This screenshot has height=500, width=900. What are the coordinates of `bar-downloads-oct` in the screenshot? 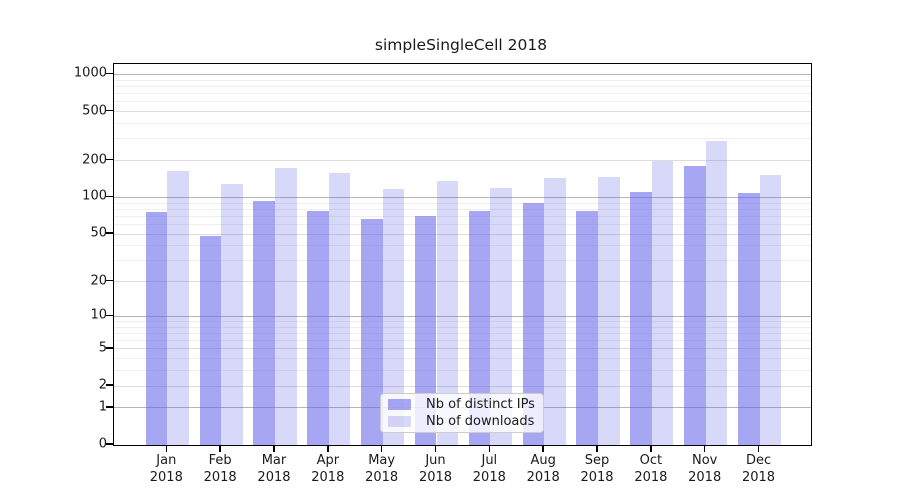 It's located at (662, 302).